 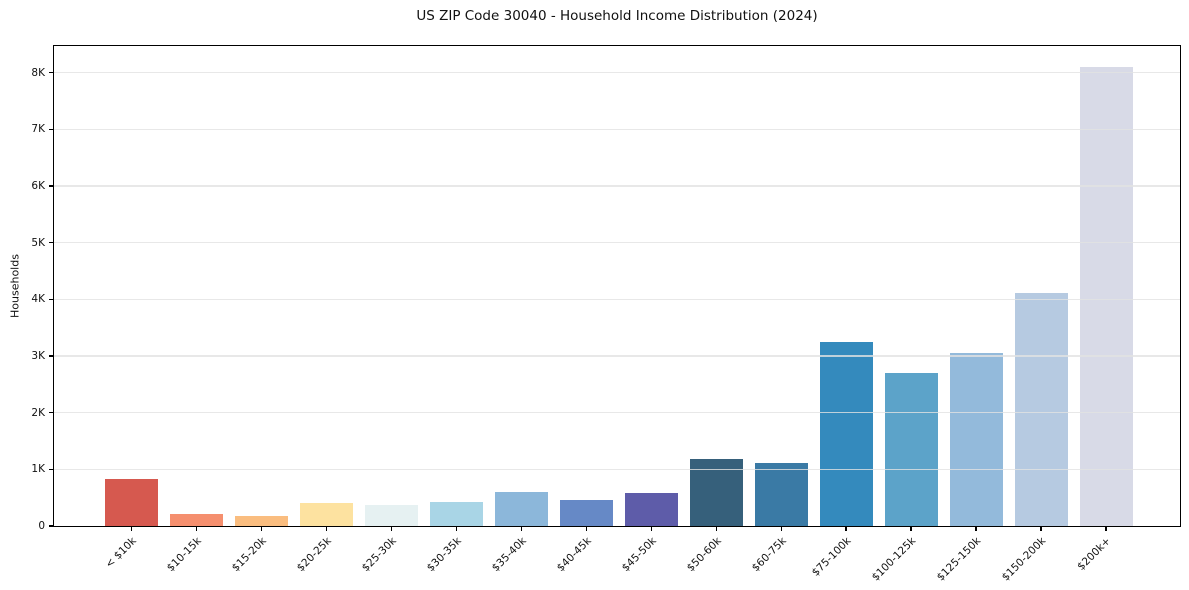 I want to click on x-tick-label: $150-200k, so click(x=1024, y=559).